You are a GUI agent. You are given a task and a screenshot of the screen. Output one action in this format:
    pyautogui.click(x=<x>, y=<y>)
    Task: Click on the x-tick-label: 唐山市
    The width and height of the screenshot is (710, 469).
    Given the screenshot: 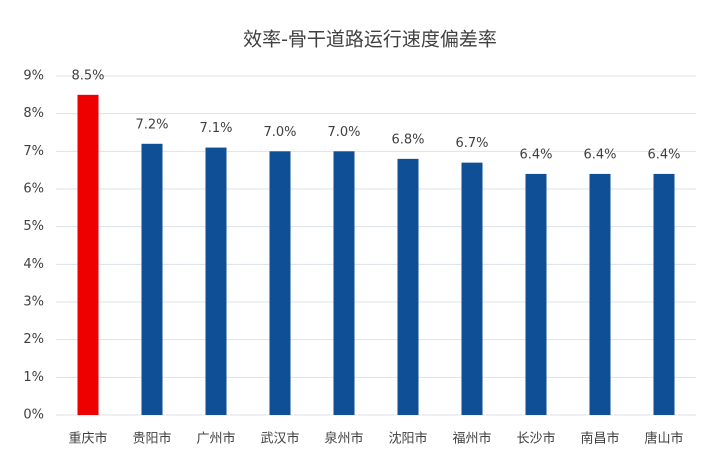 What is the action you would take?
    pyautogui.click(x=663, y=439)
    